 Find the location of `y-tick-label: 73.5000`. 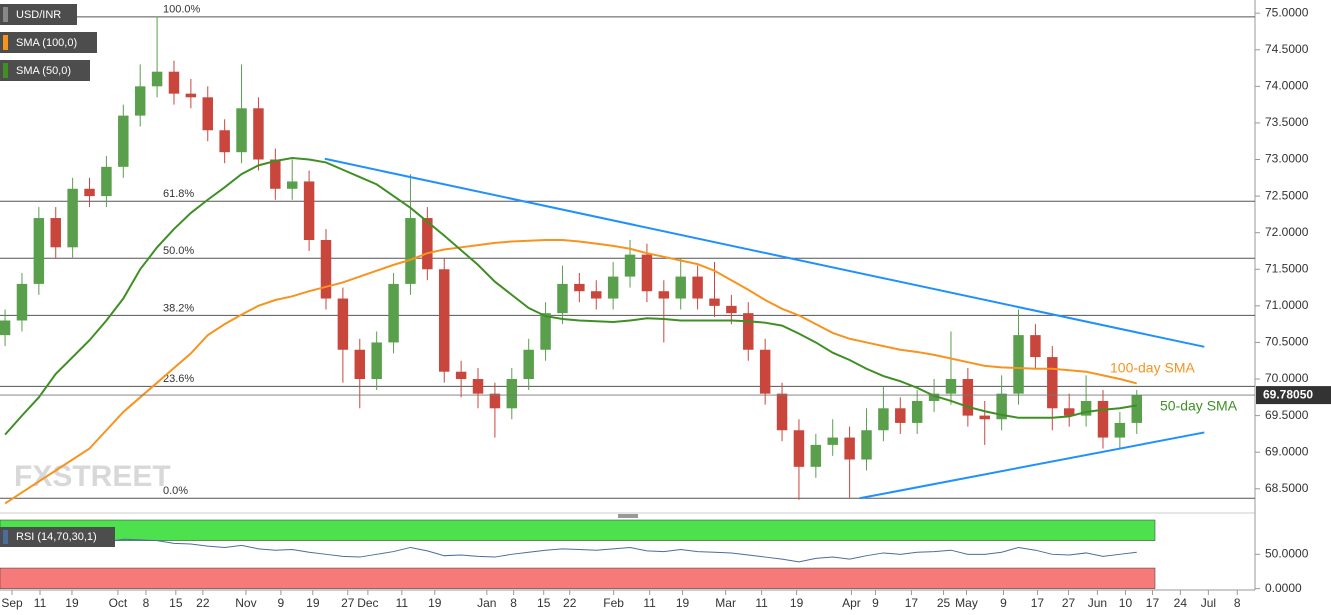

y-tick-label: 73.5000 is located at coordinates (1287, 122).